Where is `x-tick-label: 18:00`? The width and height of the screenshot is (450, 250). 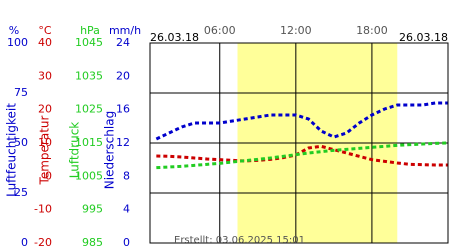
x-tick-label: 18:00 is located at coordinates (372, 30).